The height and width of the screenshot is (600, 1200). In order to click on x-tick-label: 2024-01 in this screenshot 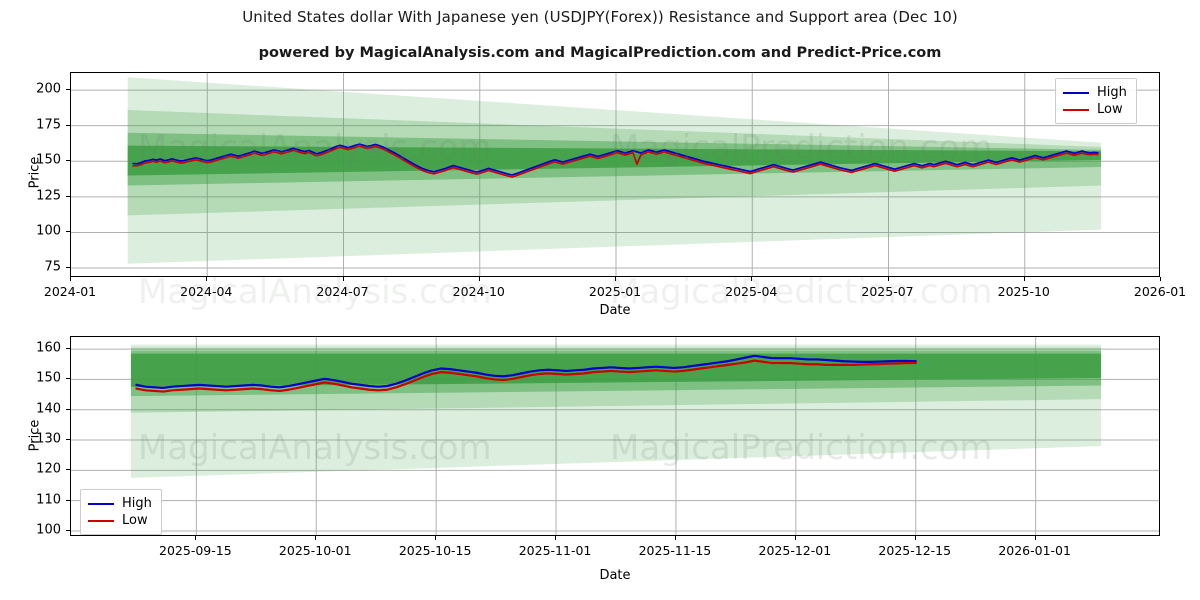, I will do `click(70, 291)`.